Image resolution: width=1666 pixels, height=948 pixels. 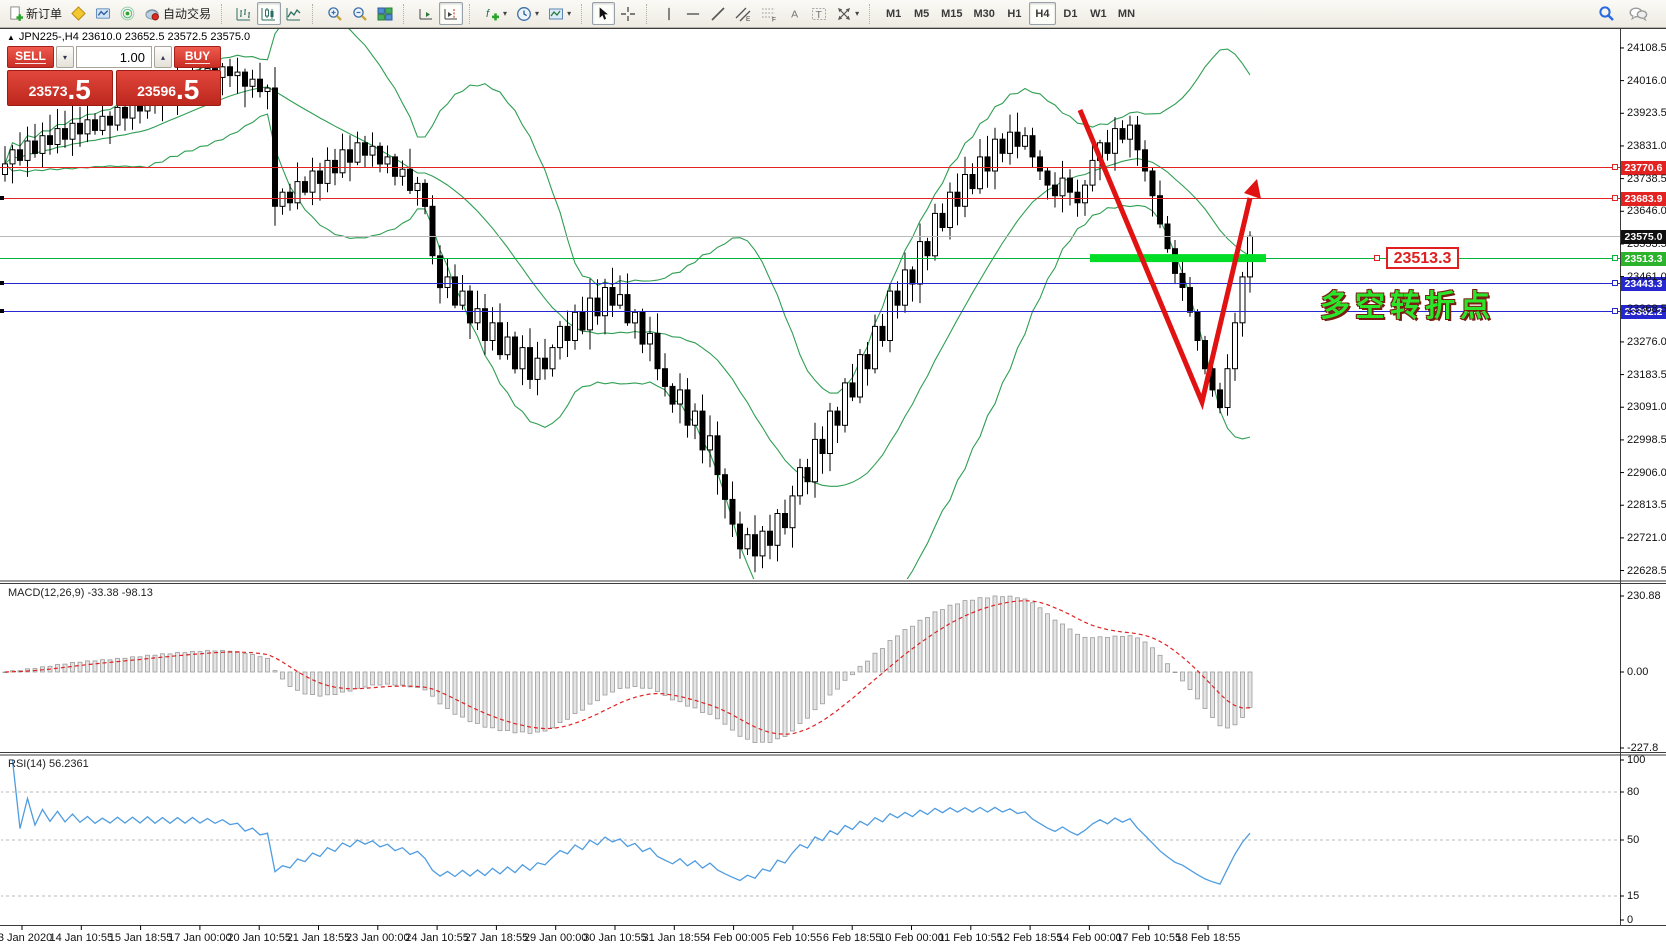 What do you see at coordinates (1030, 938) in the screenshot?
I see `time-tick-17: 12 Feb 18:55` at bounding box center [1030, 938].